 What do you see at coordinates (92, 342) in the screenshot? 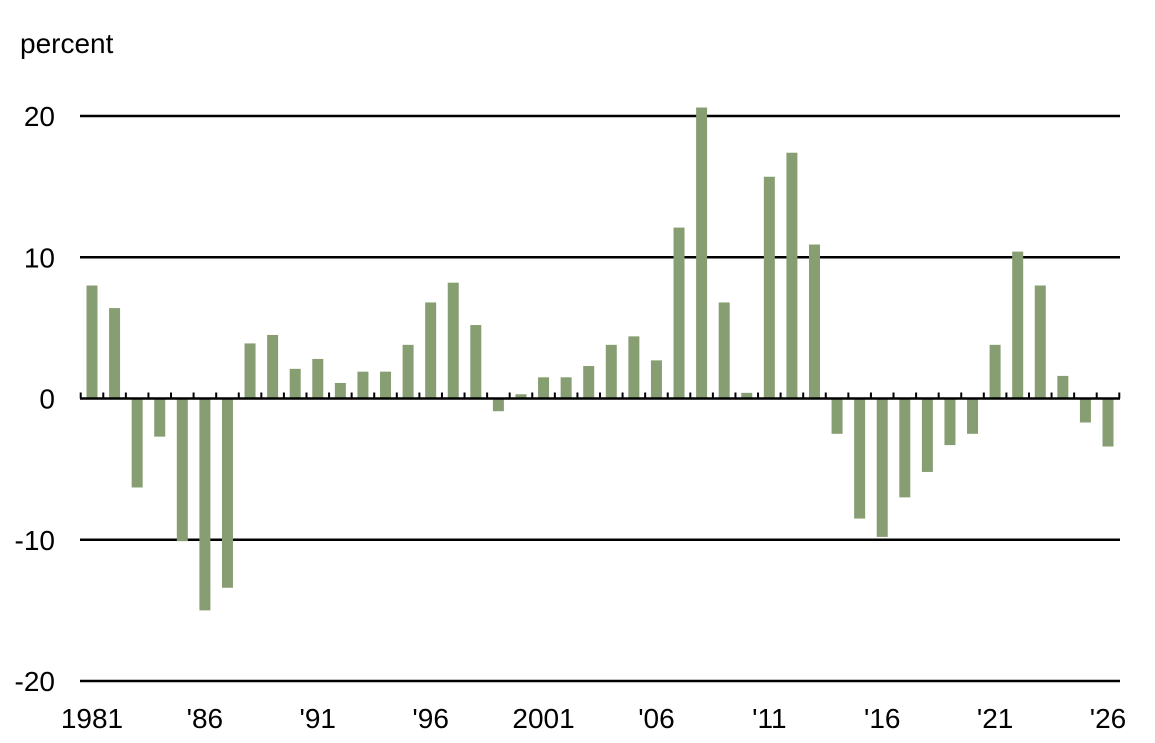
I see `bar-1981` at bounding box center [92, 342].